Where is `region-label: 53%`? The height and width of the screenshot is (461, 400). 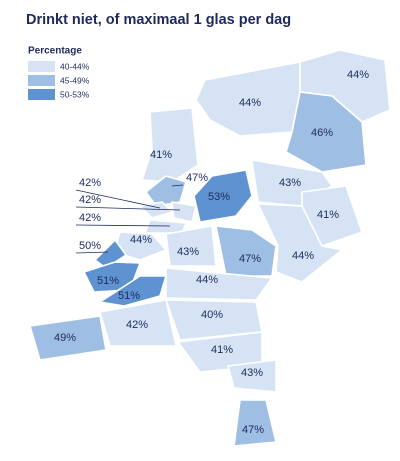
region-label: 53% is located at coordinates (219, 197).